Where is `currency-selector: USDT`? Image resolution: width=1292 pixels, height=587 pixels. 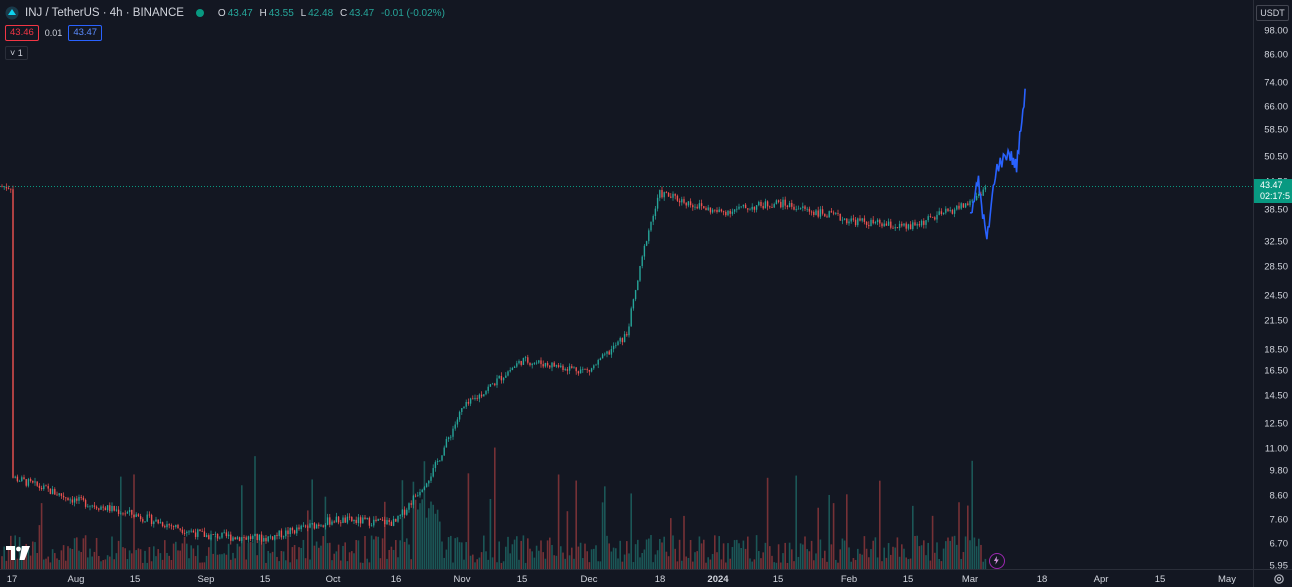 currency-selector: USDT is located at coordinates (1272, 13).